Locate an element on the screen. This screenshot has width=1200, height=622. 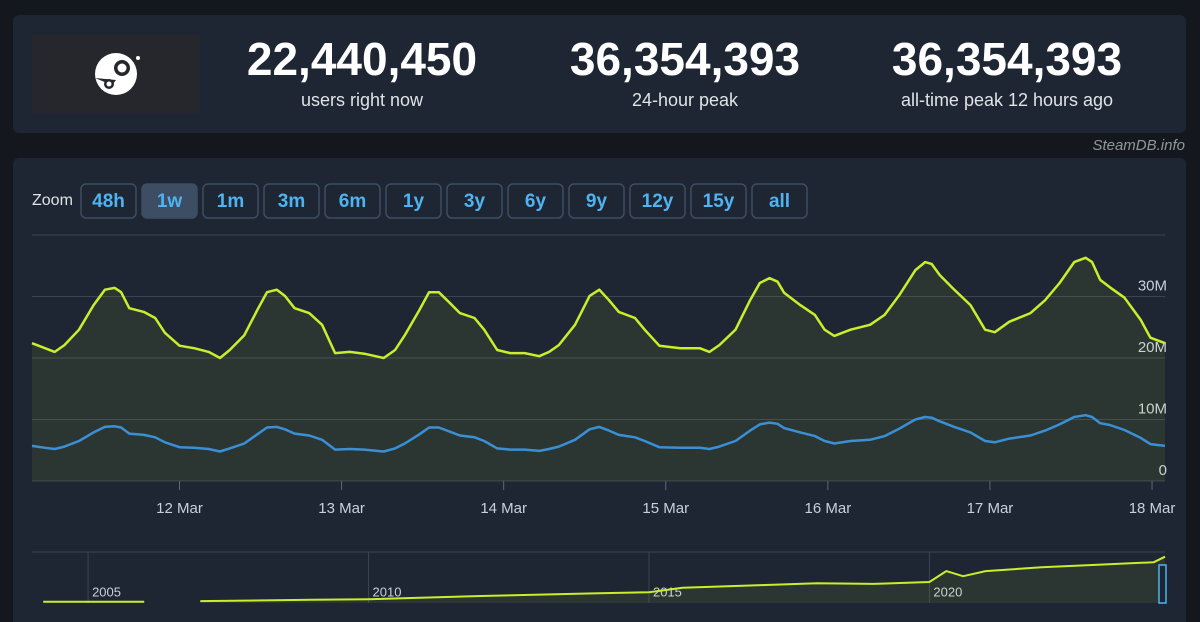
x-tick-label: 2020 is located at coordinates (947, 591).